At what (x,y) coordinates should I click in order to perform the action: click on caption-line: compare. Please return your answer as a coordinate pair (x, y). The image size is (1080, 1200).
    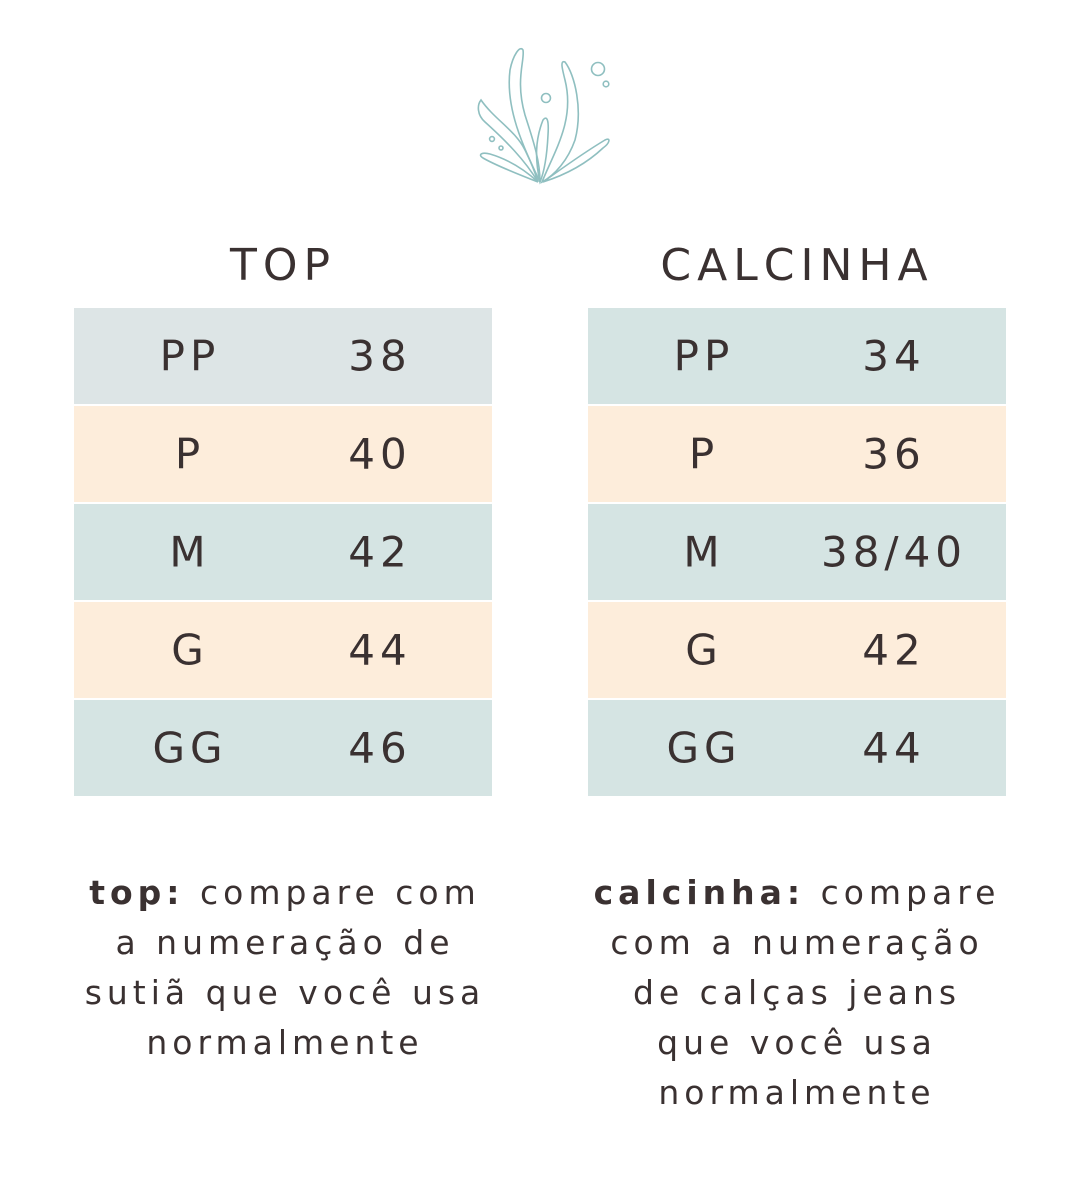
    Looking at the image, I should click on (910, 892).